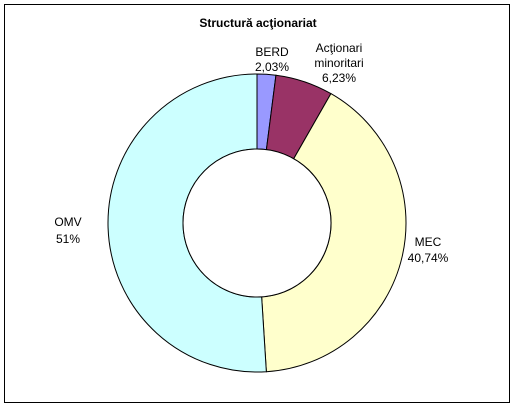 This screenshot has height=410, width=516. What do you see at coordinates (68, 239) in the screenshot?
I see `label-omv-value: 51%` at bounding box center [68, 239].